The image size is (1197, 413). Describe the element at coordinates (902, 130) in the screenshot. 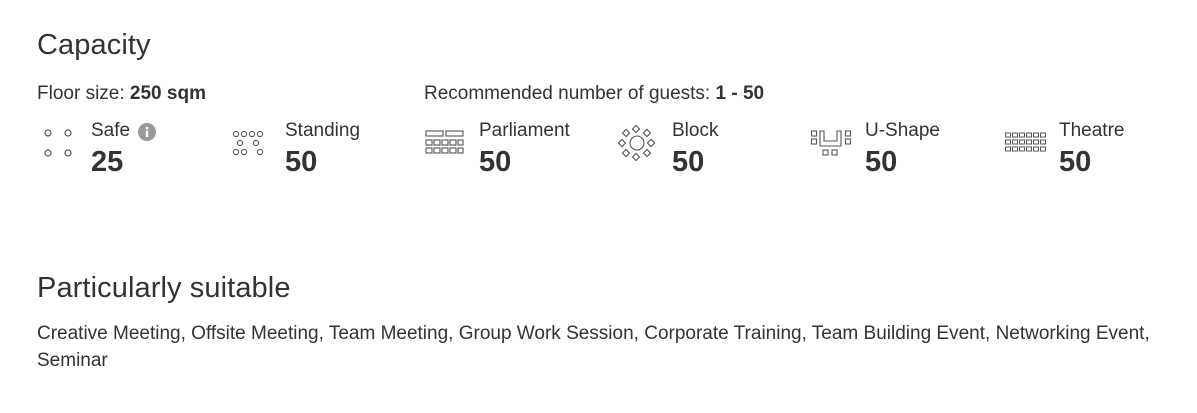

I see `layout-name: U-Shape` at that location.